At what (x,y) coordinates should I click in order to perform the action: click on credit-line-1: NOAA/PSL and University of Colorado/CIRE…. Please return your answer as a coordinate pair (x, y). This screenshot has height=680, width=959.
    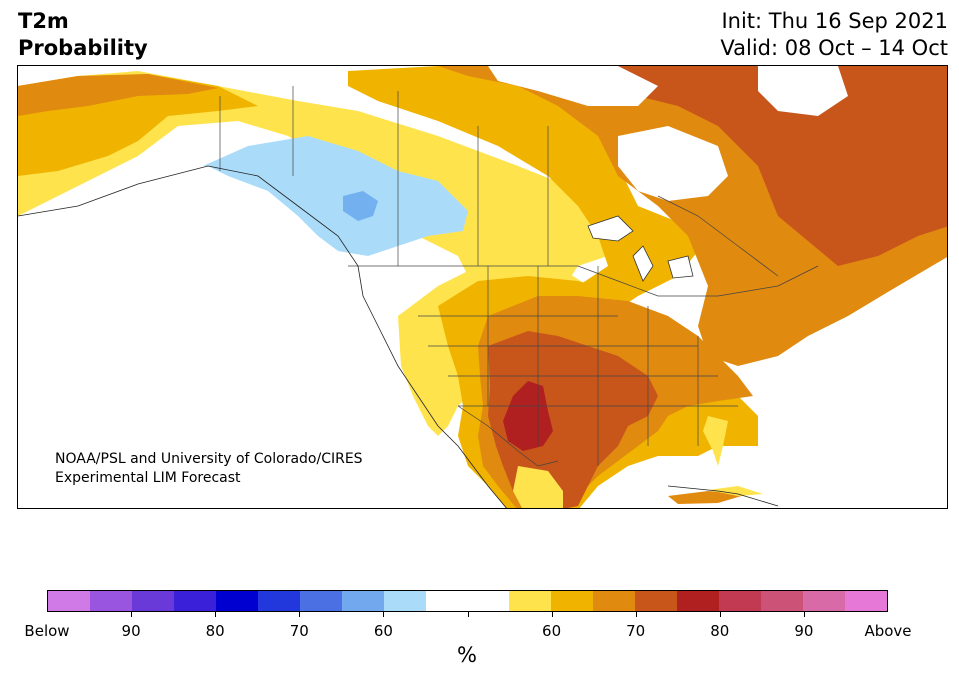
    Looking at the image, I should click on (209, 459).